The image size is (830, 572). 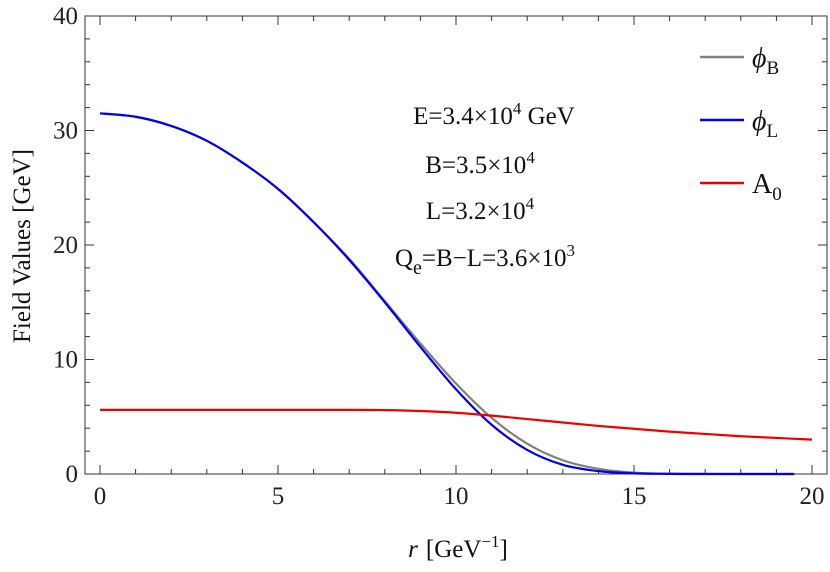 What do you see at coordinates (812, 496) in the screenshot?
I see `x-tick-label: 20` at bounding box center [812, 496].